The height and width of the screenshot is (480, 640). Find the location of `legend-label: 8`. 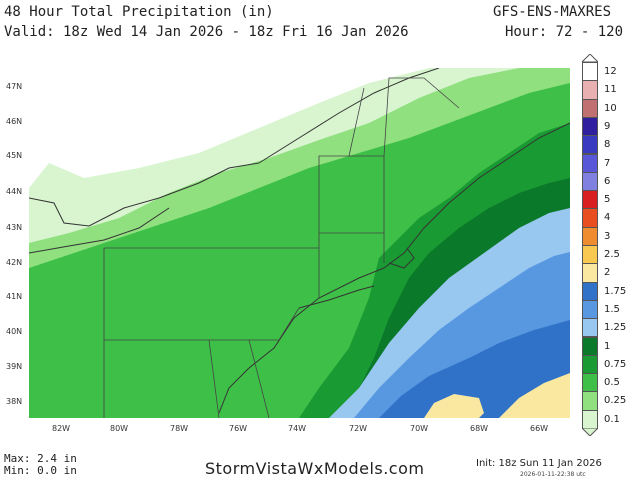

legend-label: 8 is located at coordinates (607, 145).